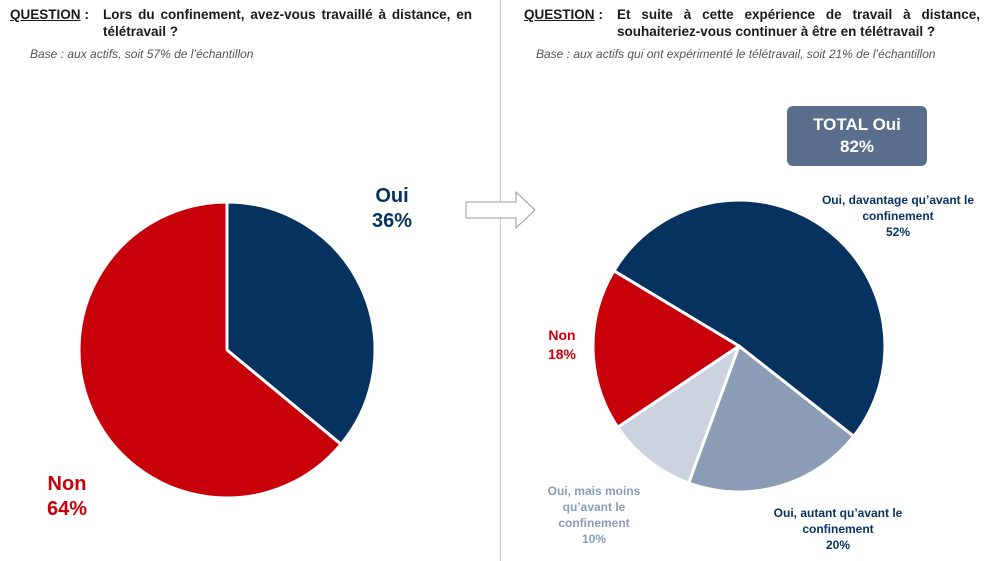 The image size is (988, 561). I want to click on right-question-colon: :, so click(601, 14).